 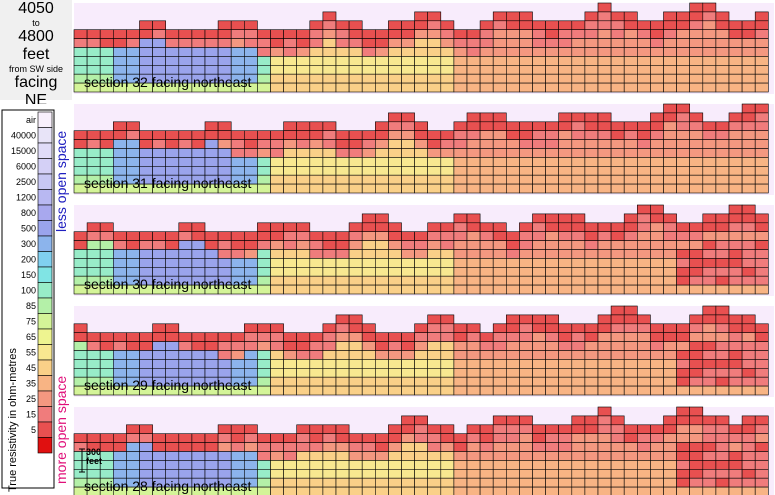 I want to click on legend-swatch, so click(x=45, y=383).